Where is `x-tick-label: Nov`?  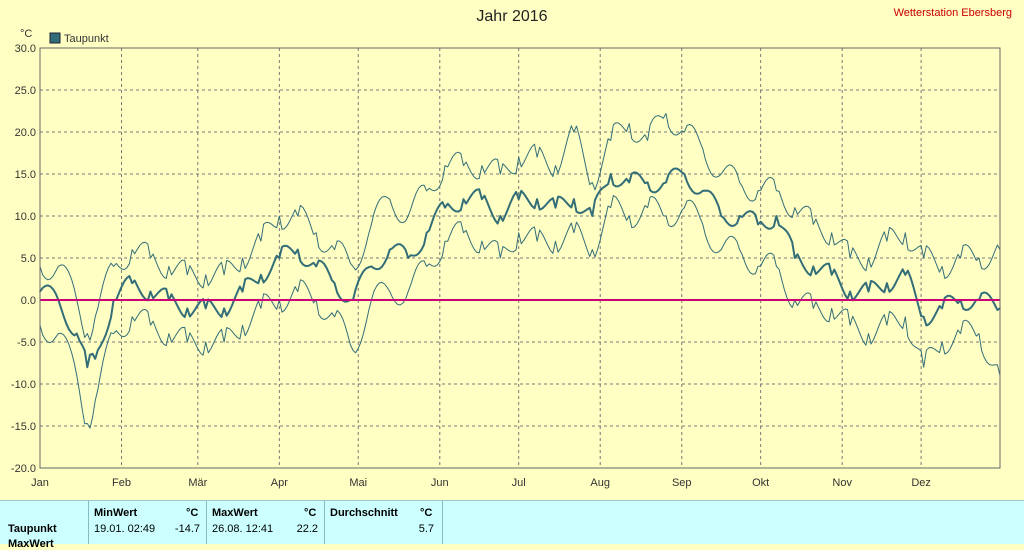
x-tick-label: Nov is located at coordinates (842, 483).